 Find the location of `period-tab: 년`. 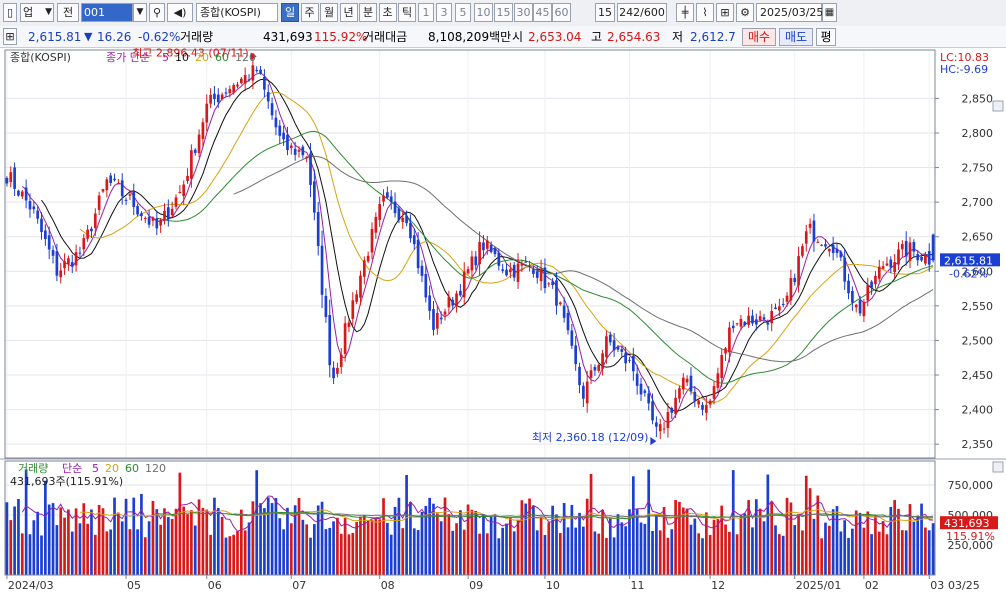

period-tab: 년 is located at coordinates (348, 12).